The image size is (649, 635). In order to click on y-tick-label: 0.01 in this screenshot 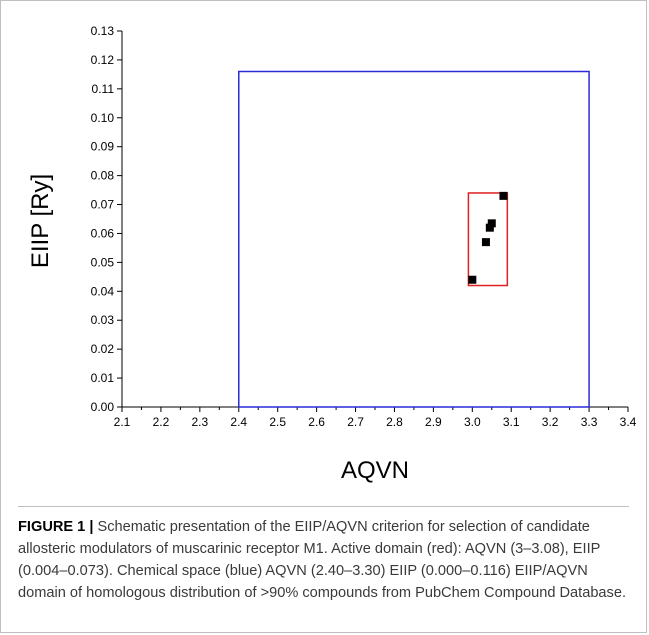, I will do `click(103, 378)`.